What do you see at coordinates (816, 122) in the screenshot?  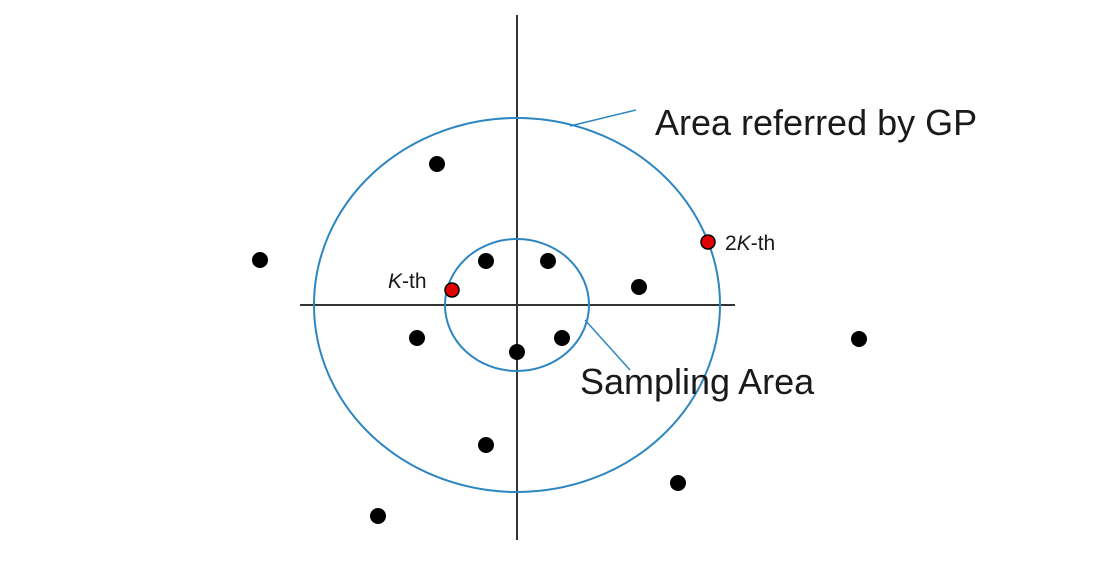 I see `gp-area-label: Area referred by GP` at bounding box center [816, 122].